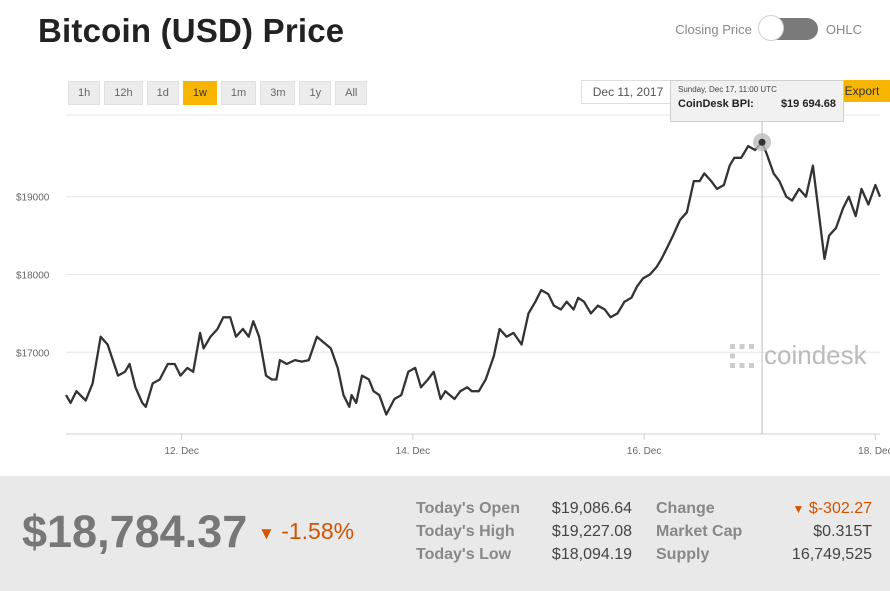  Describe the element at coordinates (464, 554) in the screenshot. I see `today-low-label: Today's Low` at that location.